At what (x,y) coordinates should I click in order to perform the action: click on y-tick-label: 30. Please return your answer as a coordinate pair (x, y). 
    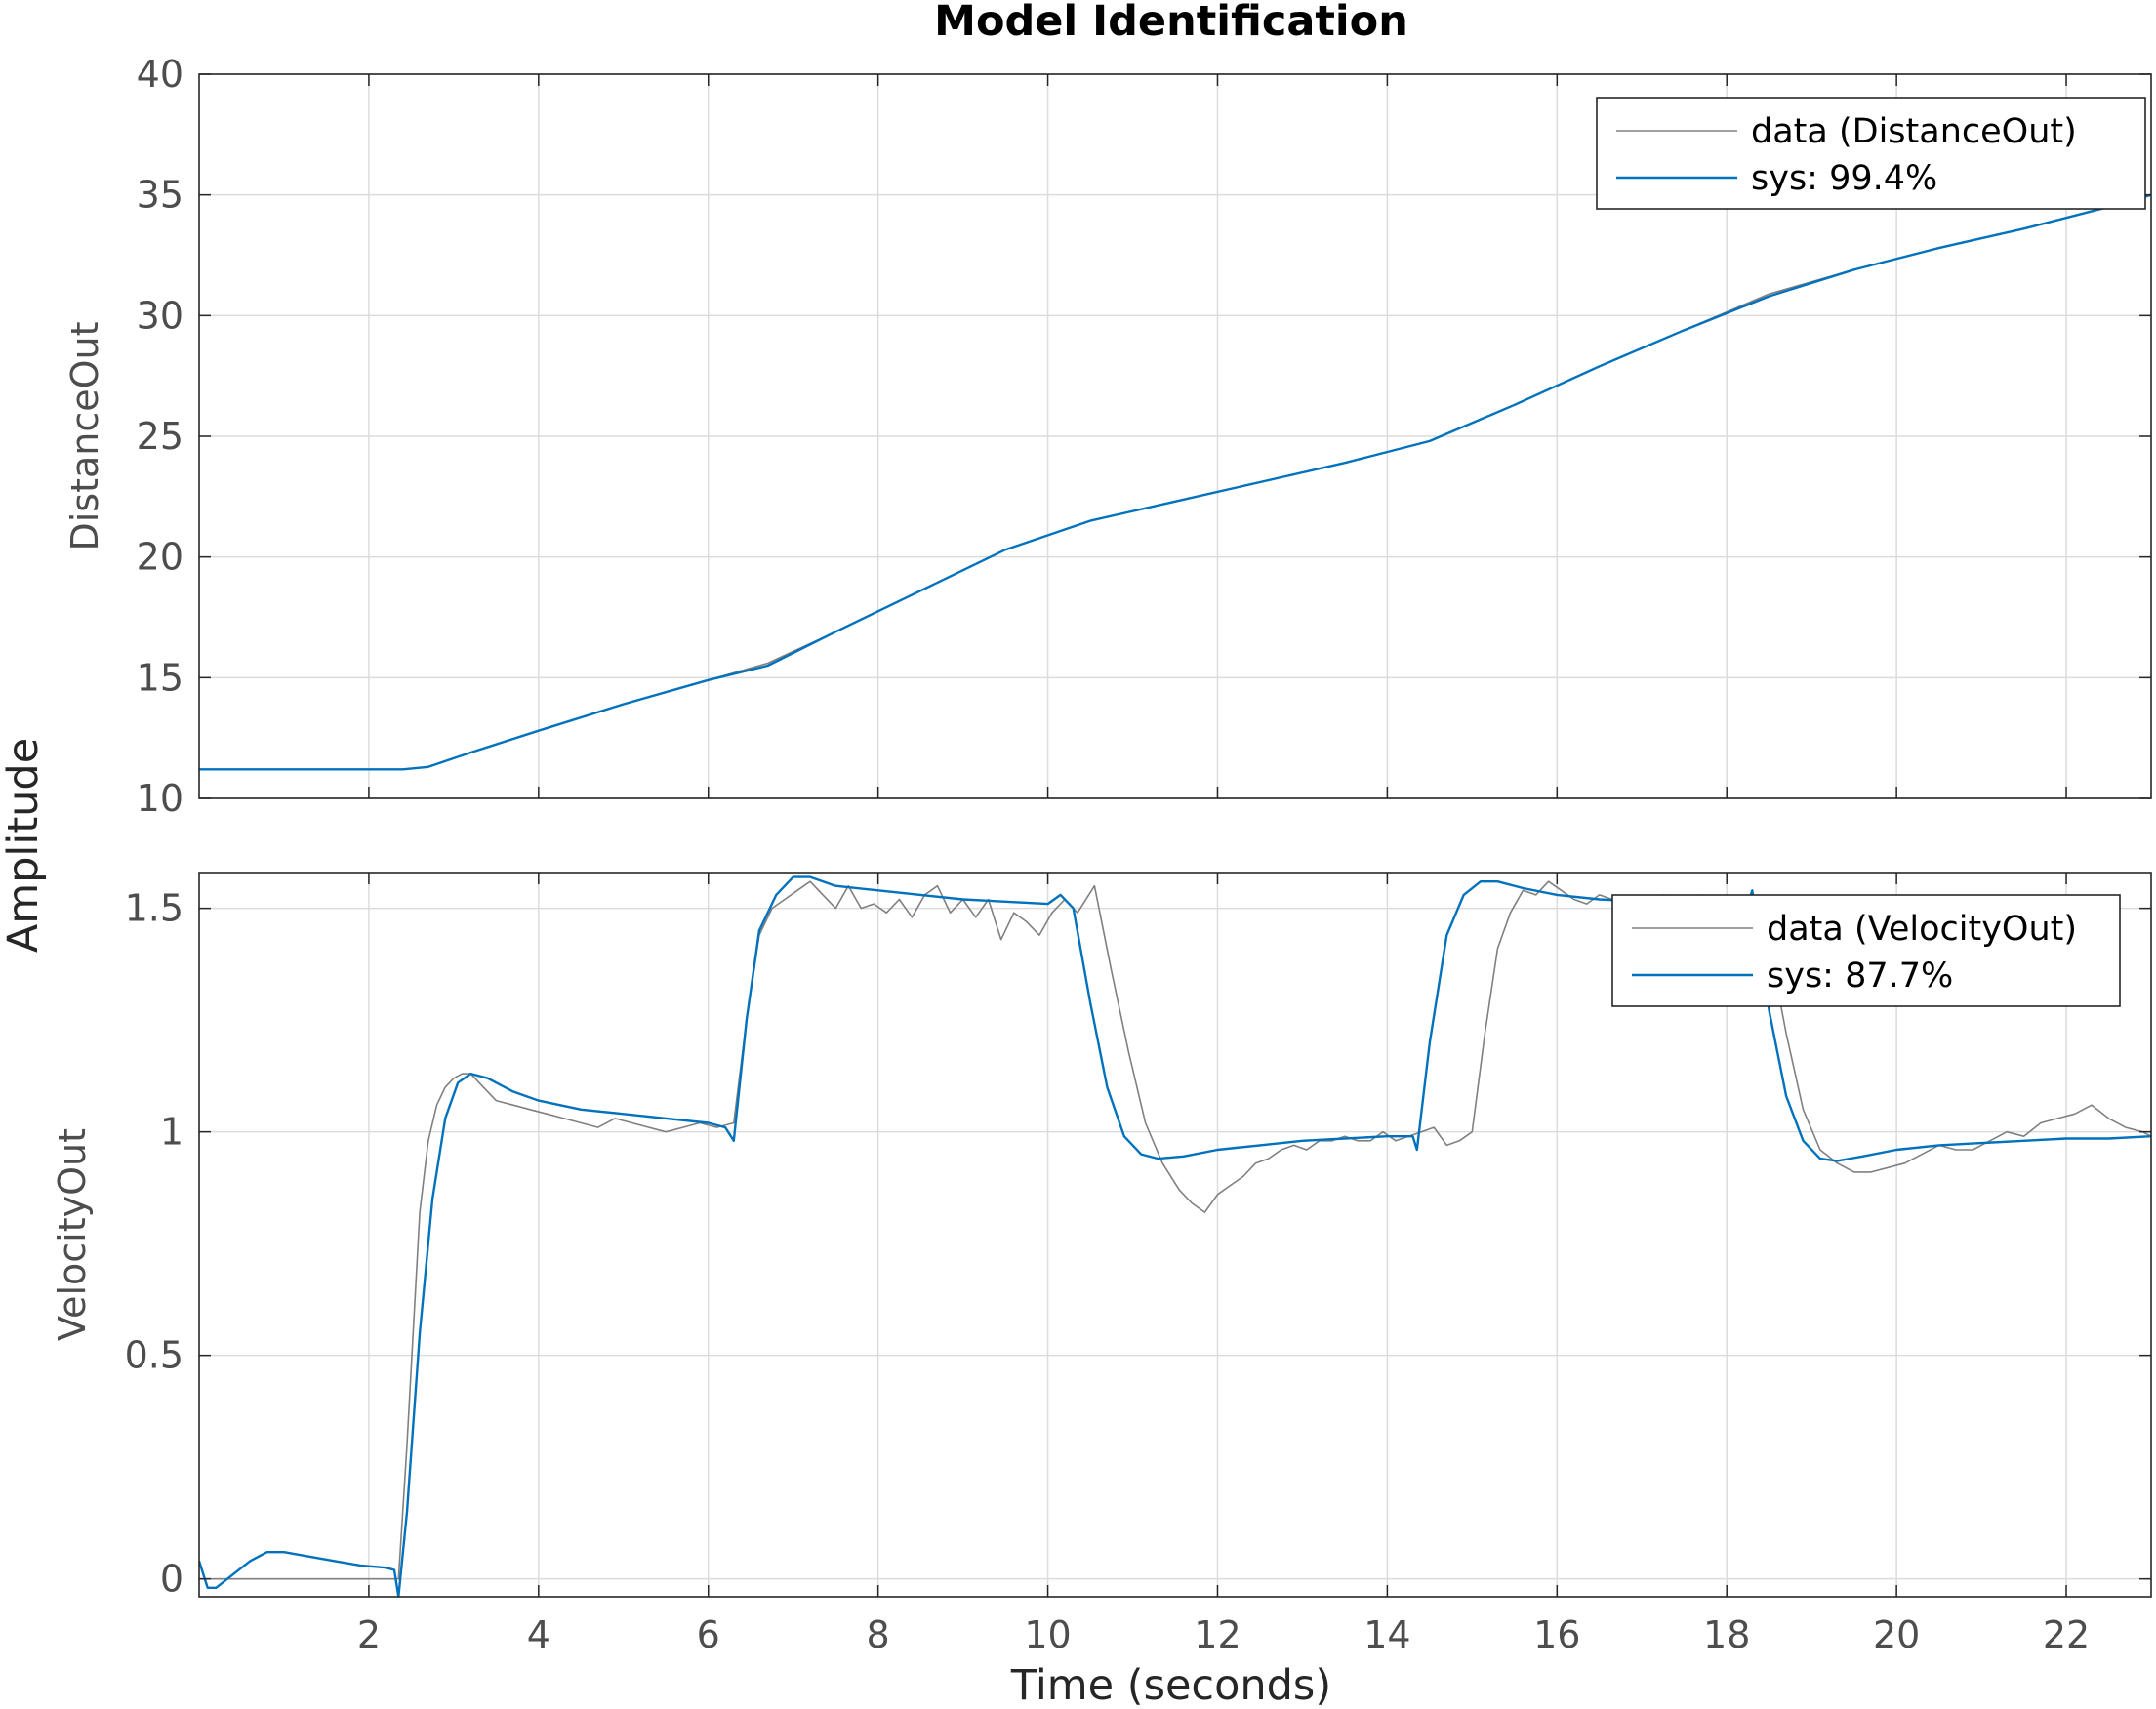
    Looking at the image, I should click on (160, 315).